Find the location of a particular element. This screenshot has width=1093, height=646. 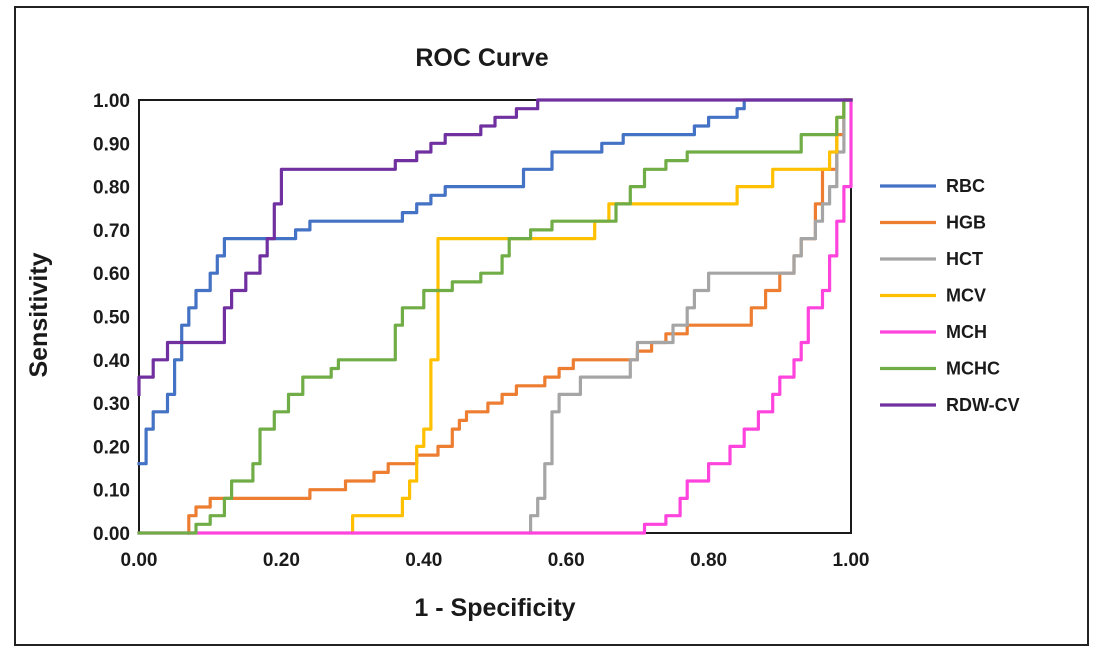

legend: RBC HGB HCT MCV MCH MCHC RDW-CV is located at coordinates (950, 295).